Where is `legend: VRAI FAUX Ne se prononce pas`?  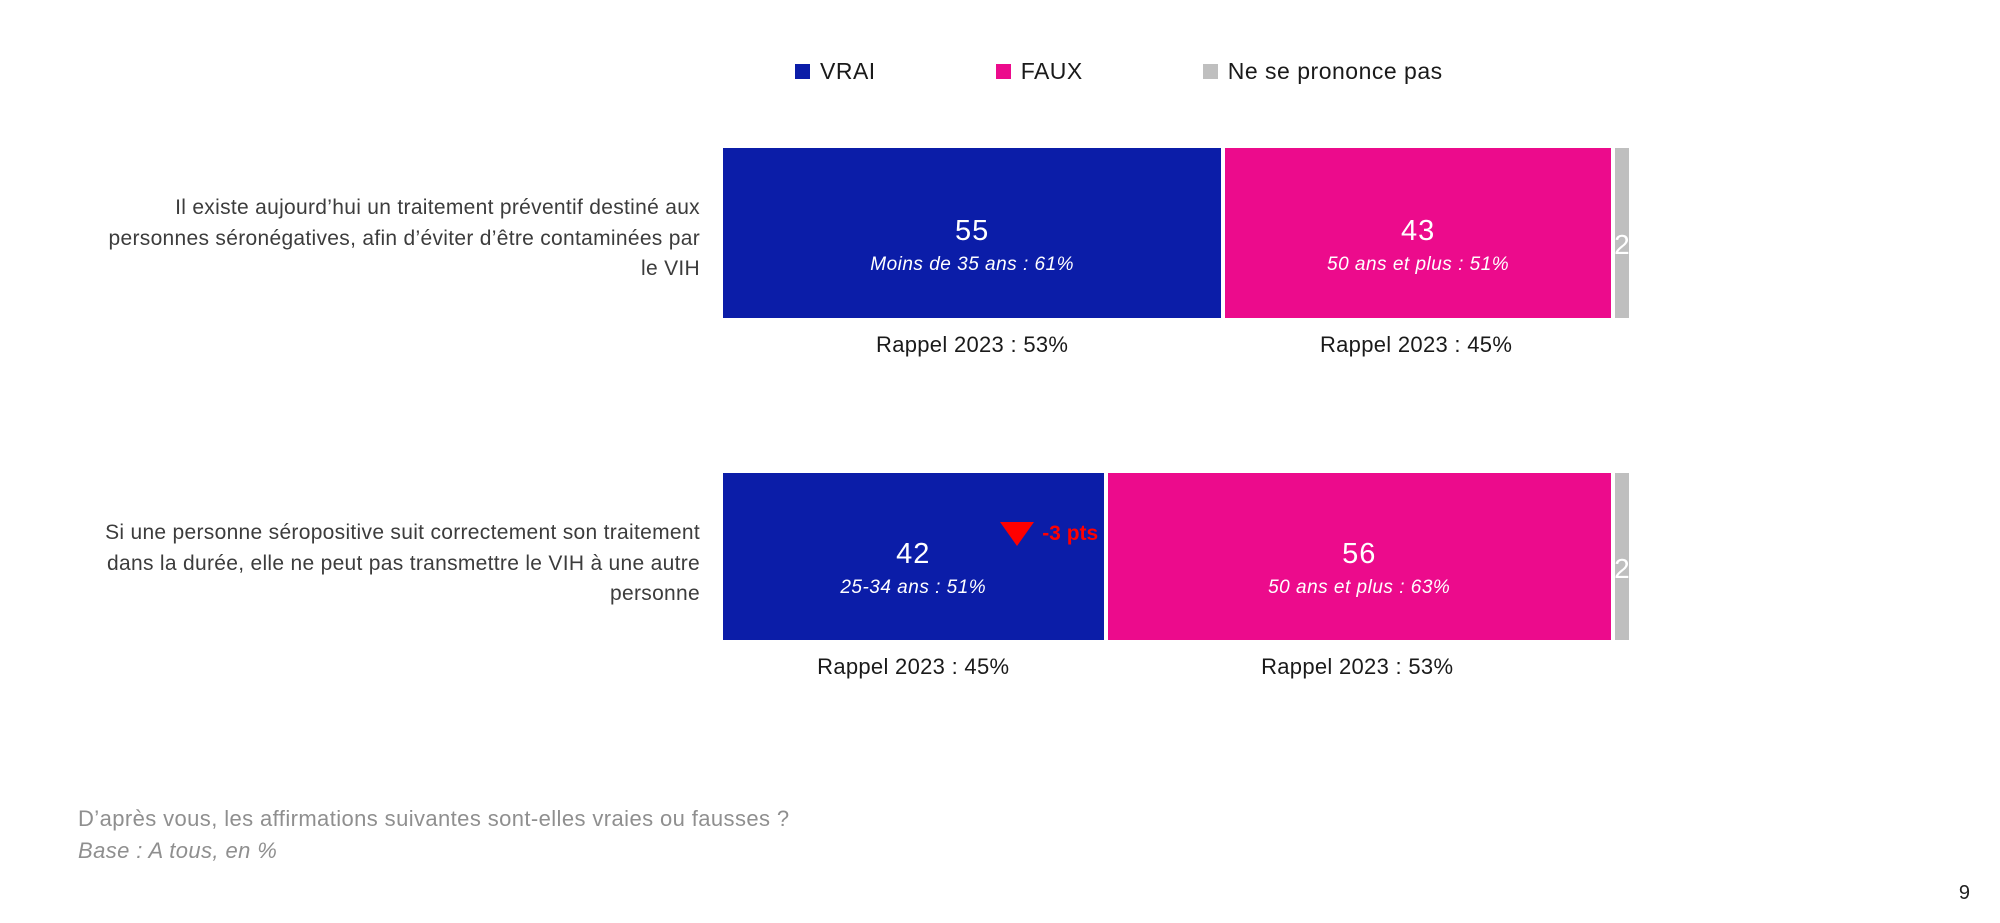
legend: VRAI FAUX Ne se prononce pas is located at coordinates (1119, 71).